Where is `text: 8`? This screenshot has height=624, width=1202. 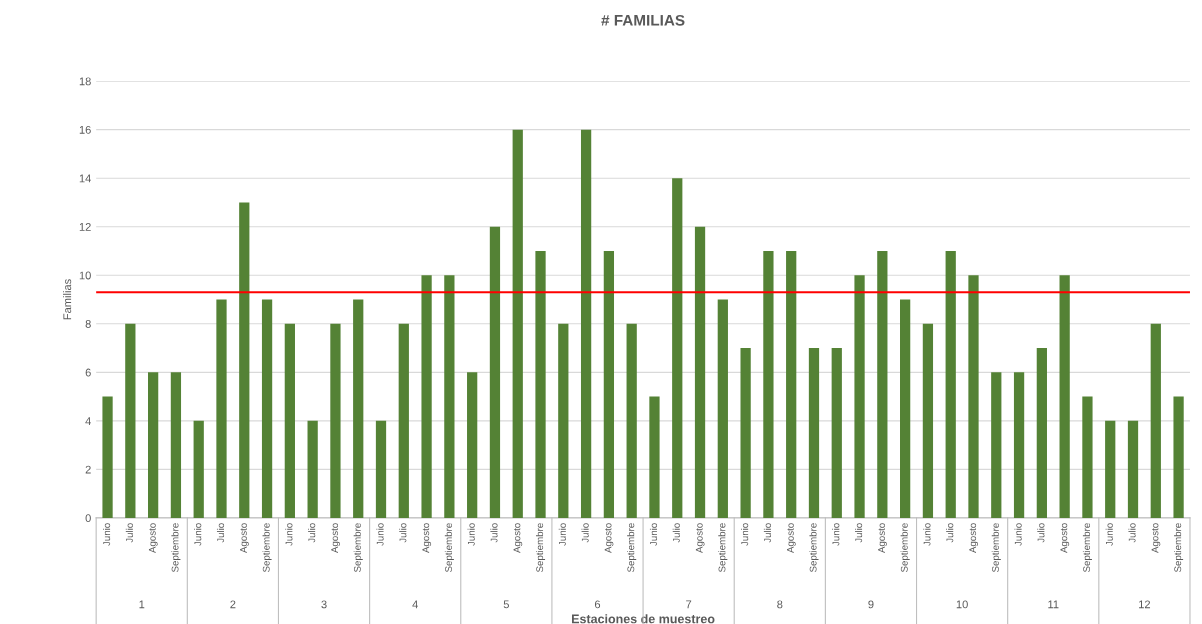 text: 8 is located at coordinates (780, 604).